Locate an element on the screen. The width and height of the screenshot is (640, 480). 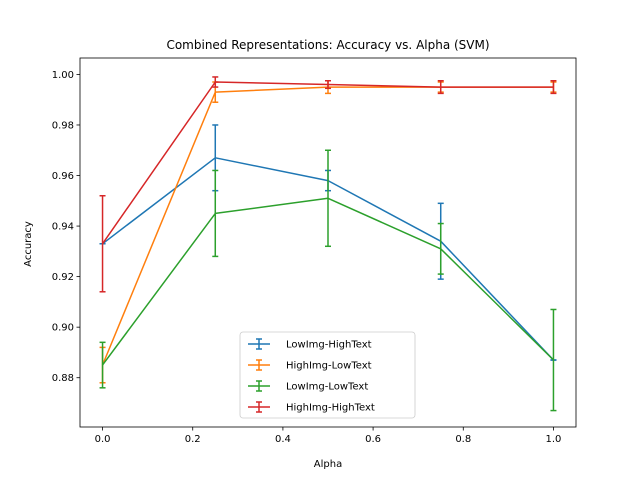
x-tick-label: 0.4 is located at coordinates (283, 439).